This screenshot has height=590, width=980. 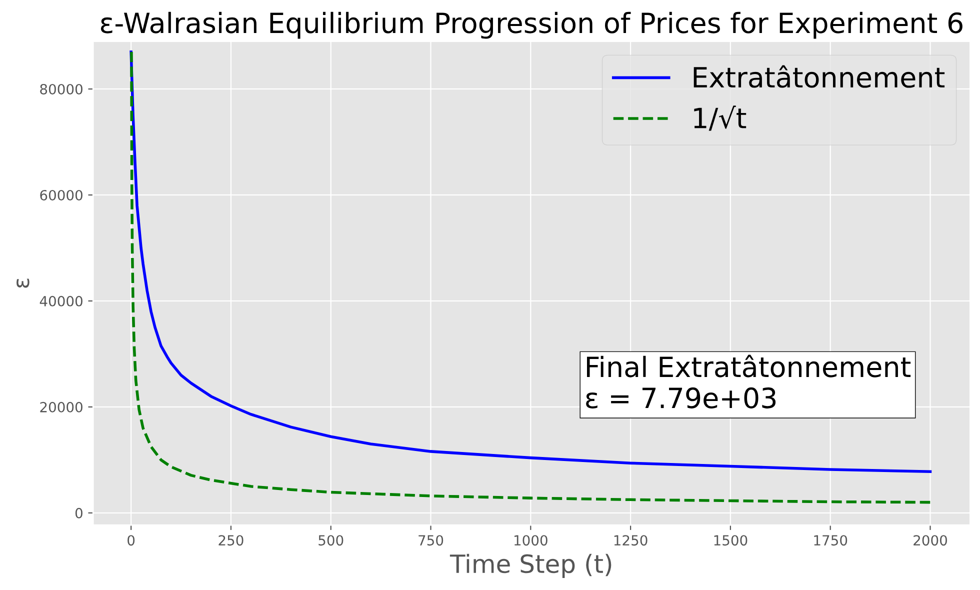 What do you see at coordinates (930, 540) in the screenshot?
I see `x-tick-label: 2000` at bounding box center [930, 540].